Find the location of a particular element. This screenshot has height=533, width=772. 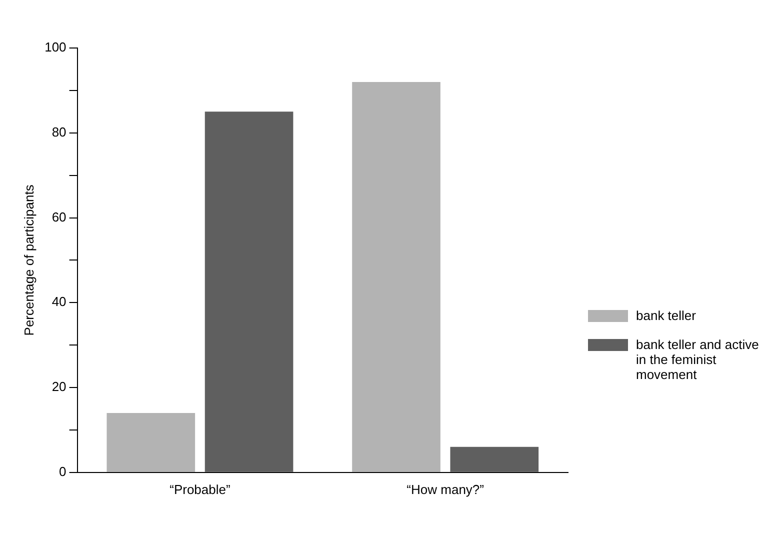

y-tick-label: 20 is located at coordinates (59, 386).